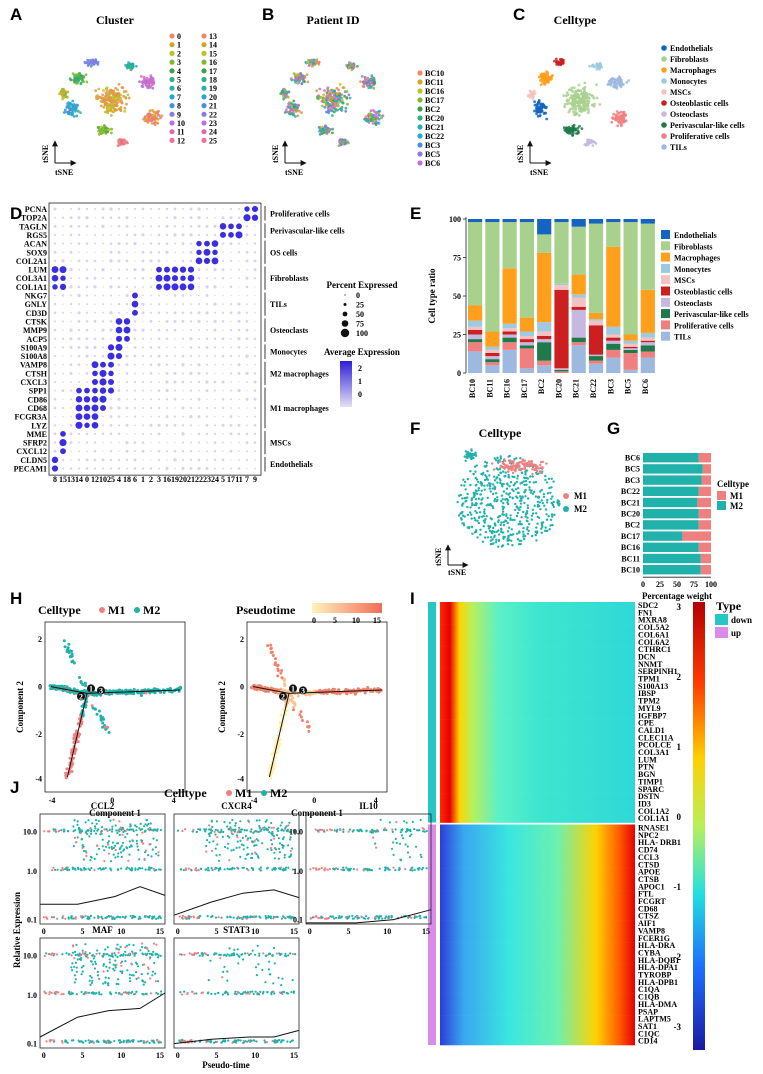  I want to click on gene-label: CD86, so click(37, 399).